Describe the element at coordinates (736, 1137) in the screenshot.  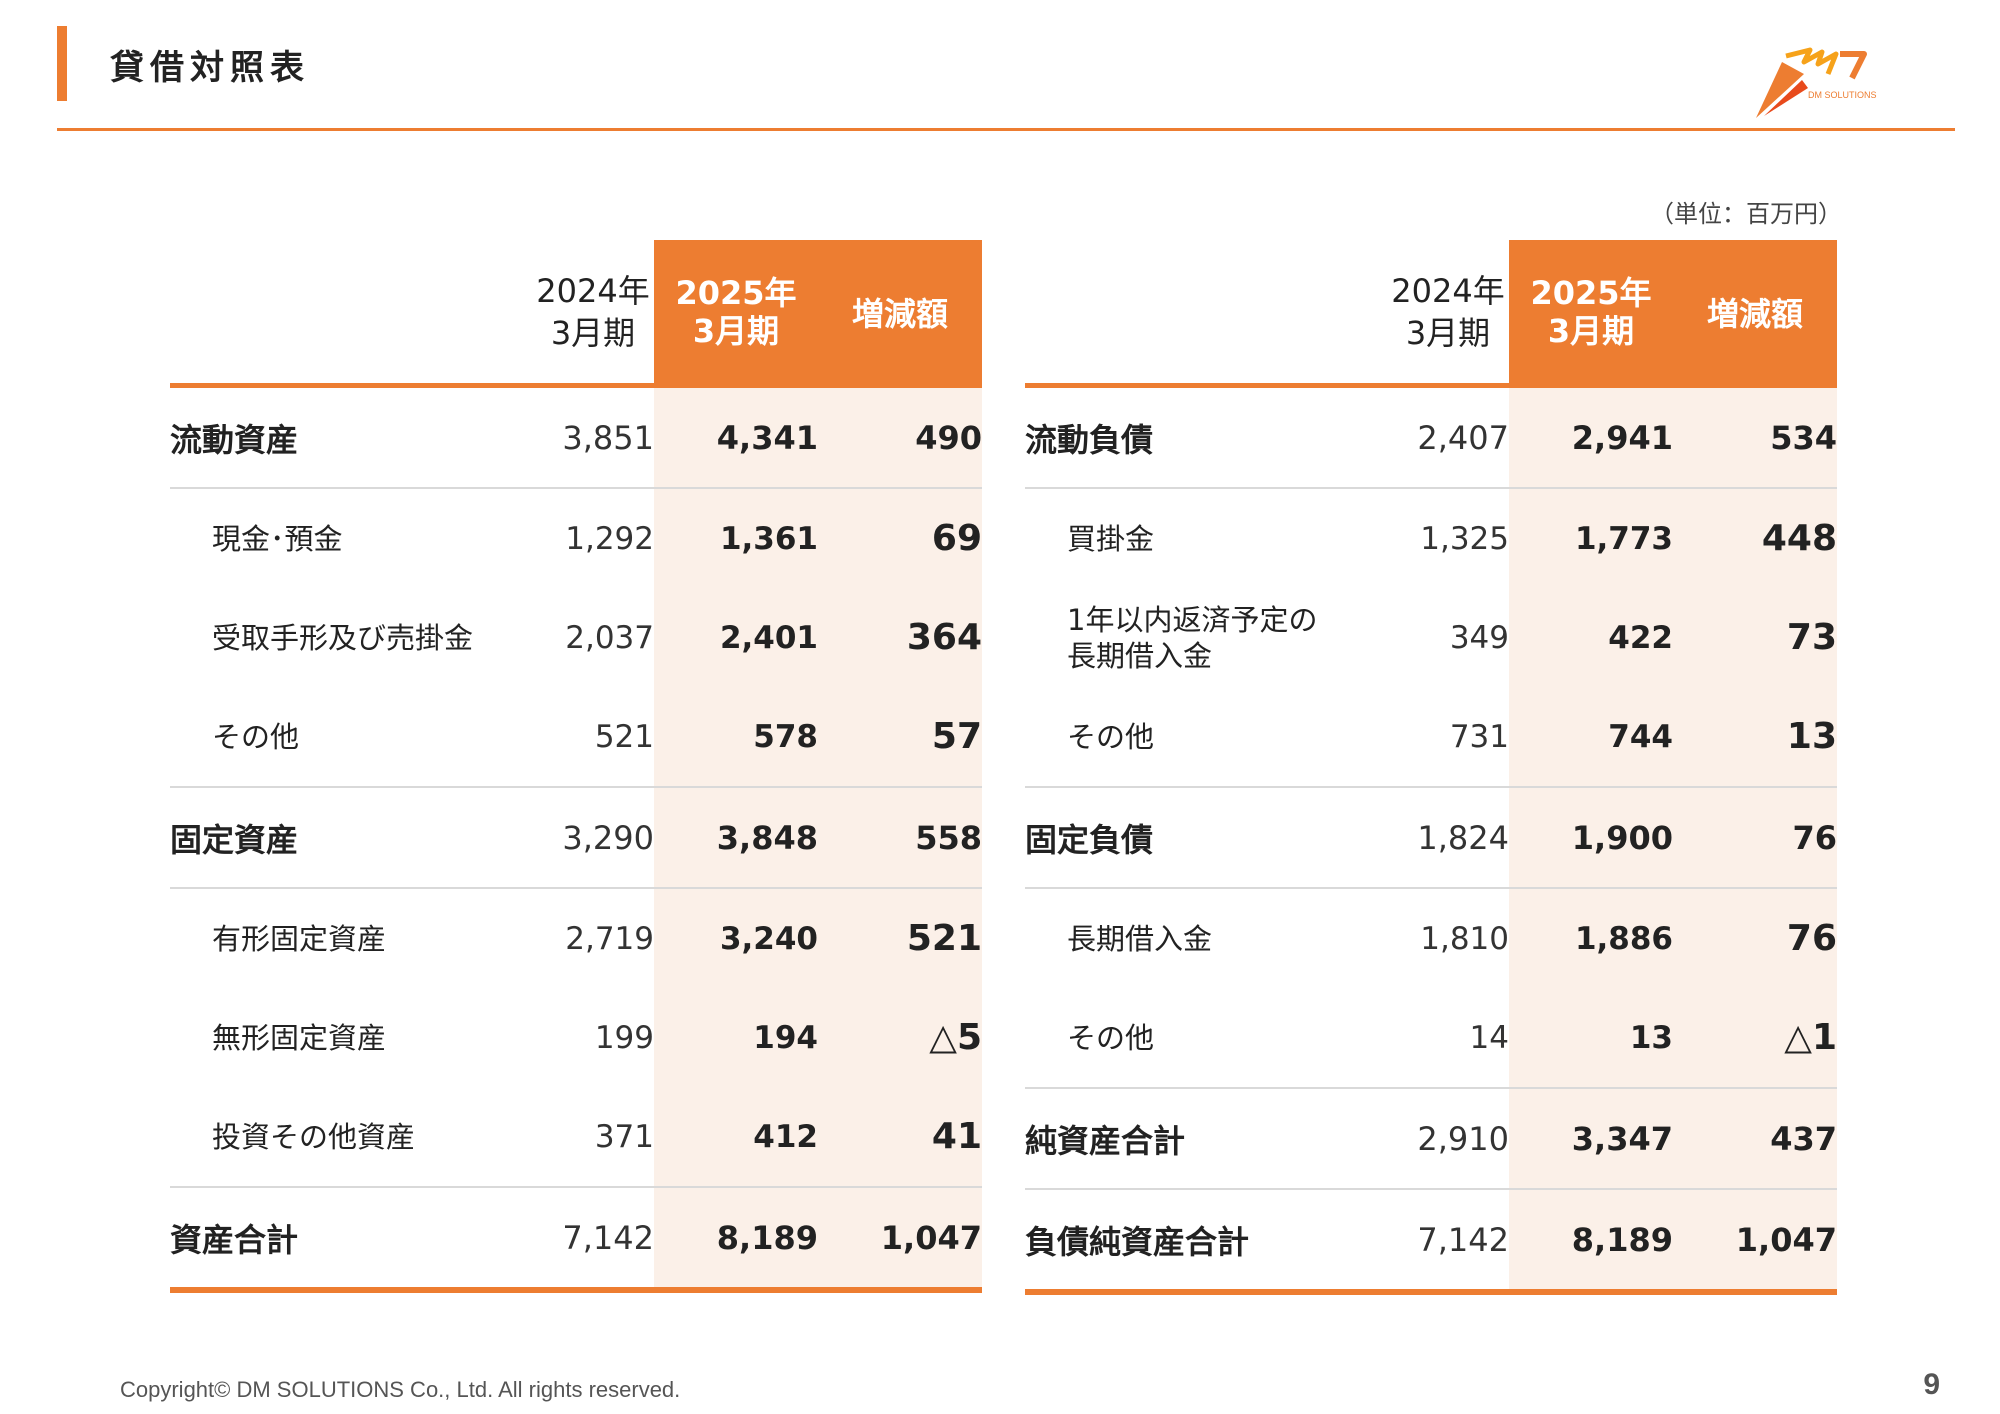
I see `value-cur: 412` at that location.